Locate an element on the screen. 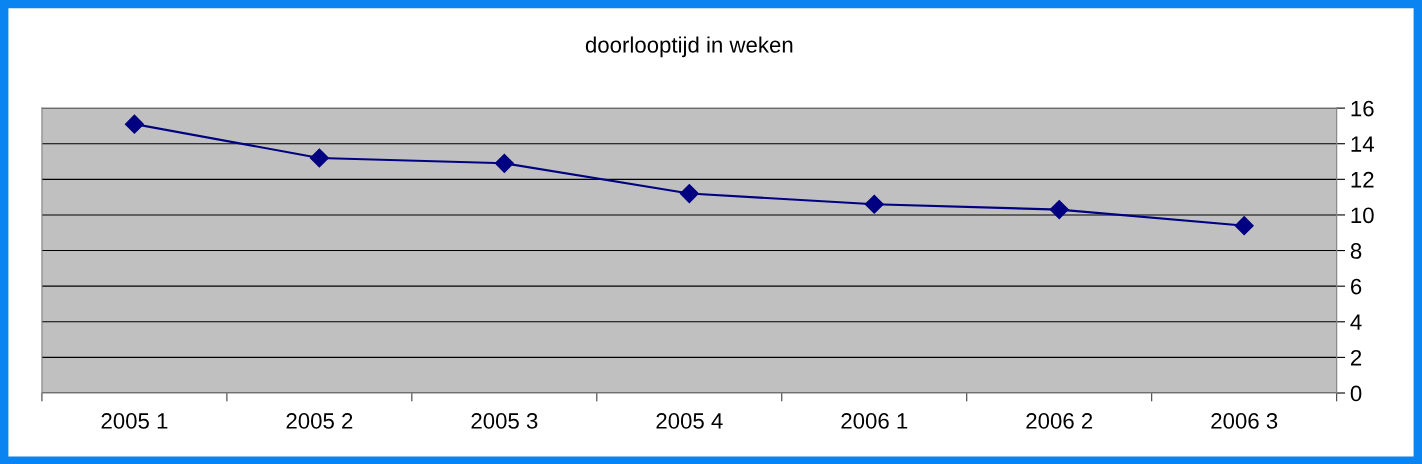 The height and width of the screenshot is (464, 1422). y-tick-label: 2 is located at coordinates (1356, 357).